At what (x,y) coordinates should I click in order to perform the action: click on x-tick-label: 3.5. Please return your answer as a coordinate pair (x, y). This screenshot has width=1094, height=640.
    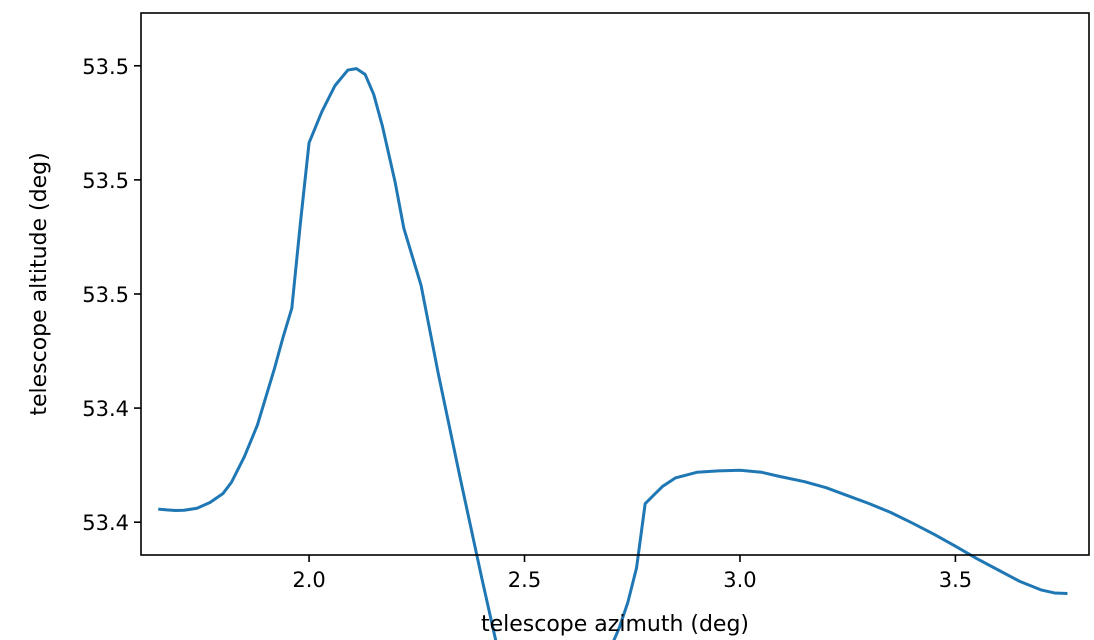
    Looking at the image, I should click on (955, 580).